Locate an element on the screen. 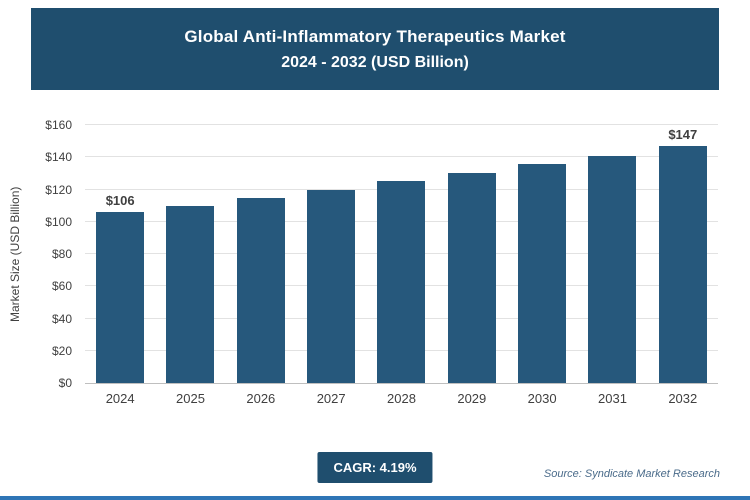 The width and height of the screenshot is (750, 500). bar-2031 is located at coordinates (612, 269).